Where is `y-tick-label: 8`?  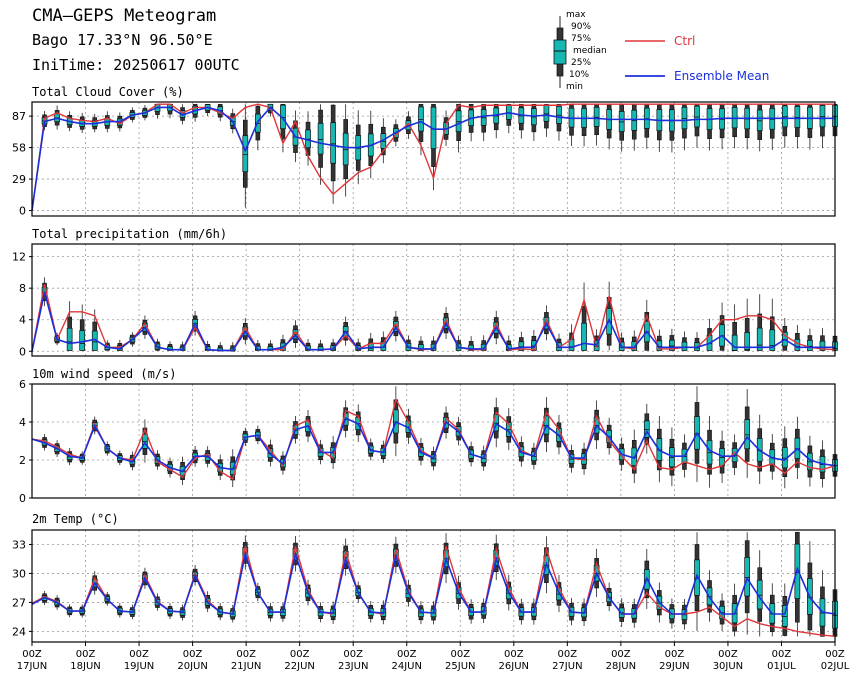 y-tick-label: 8 is located at coordinates (22, 288).